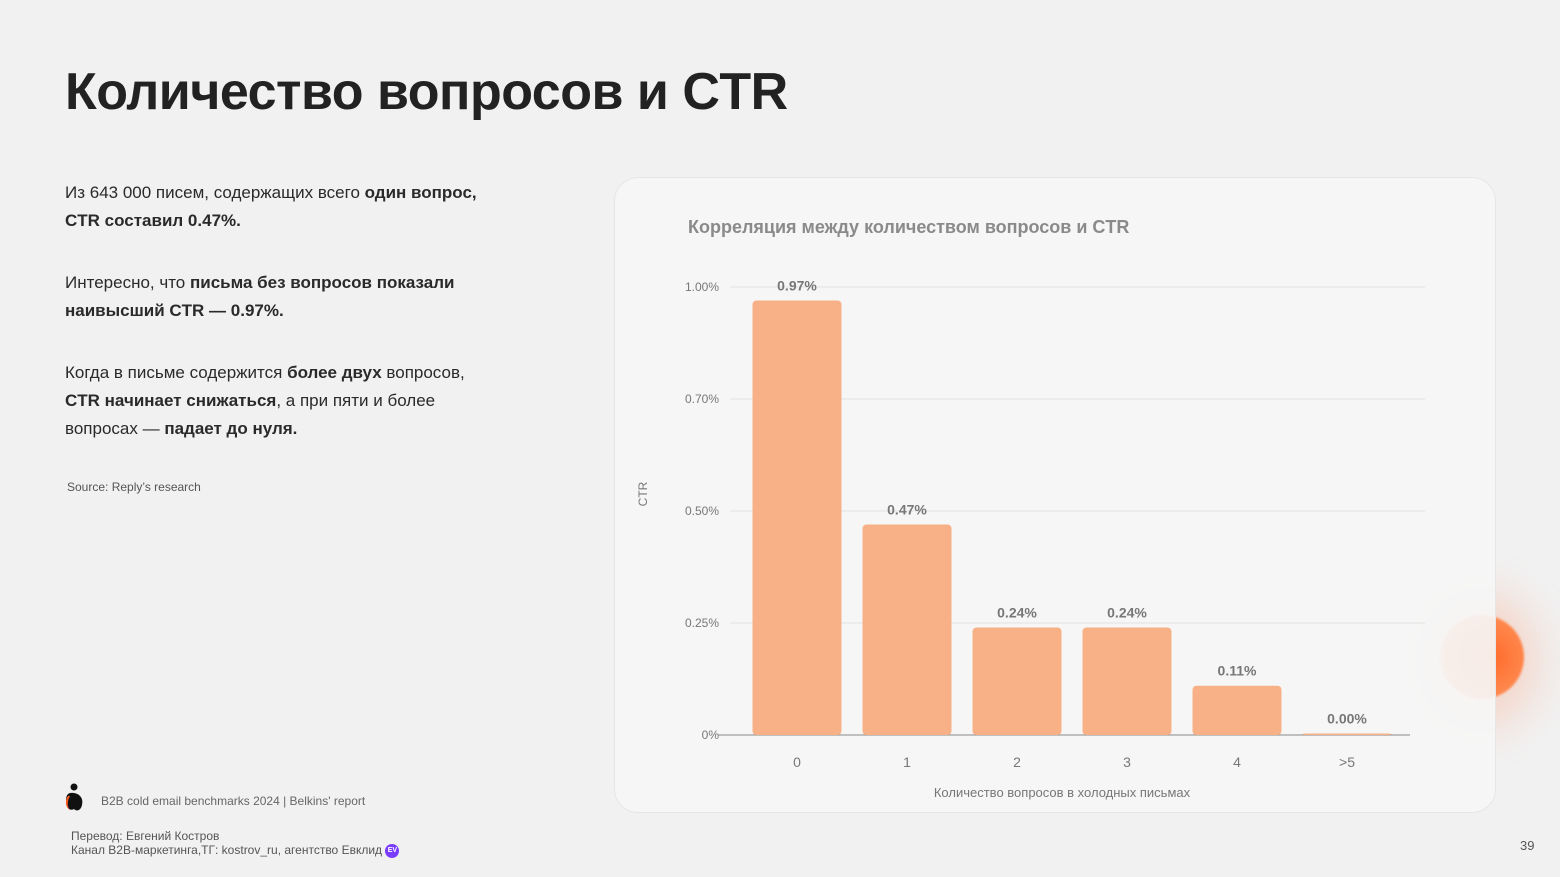 The width and height of the screenshot is (1560, 877). Describe the element at coordinates (907, 762) in the screenshot. I see `x-tick-label: 1` at that location.